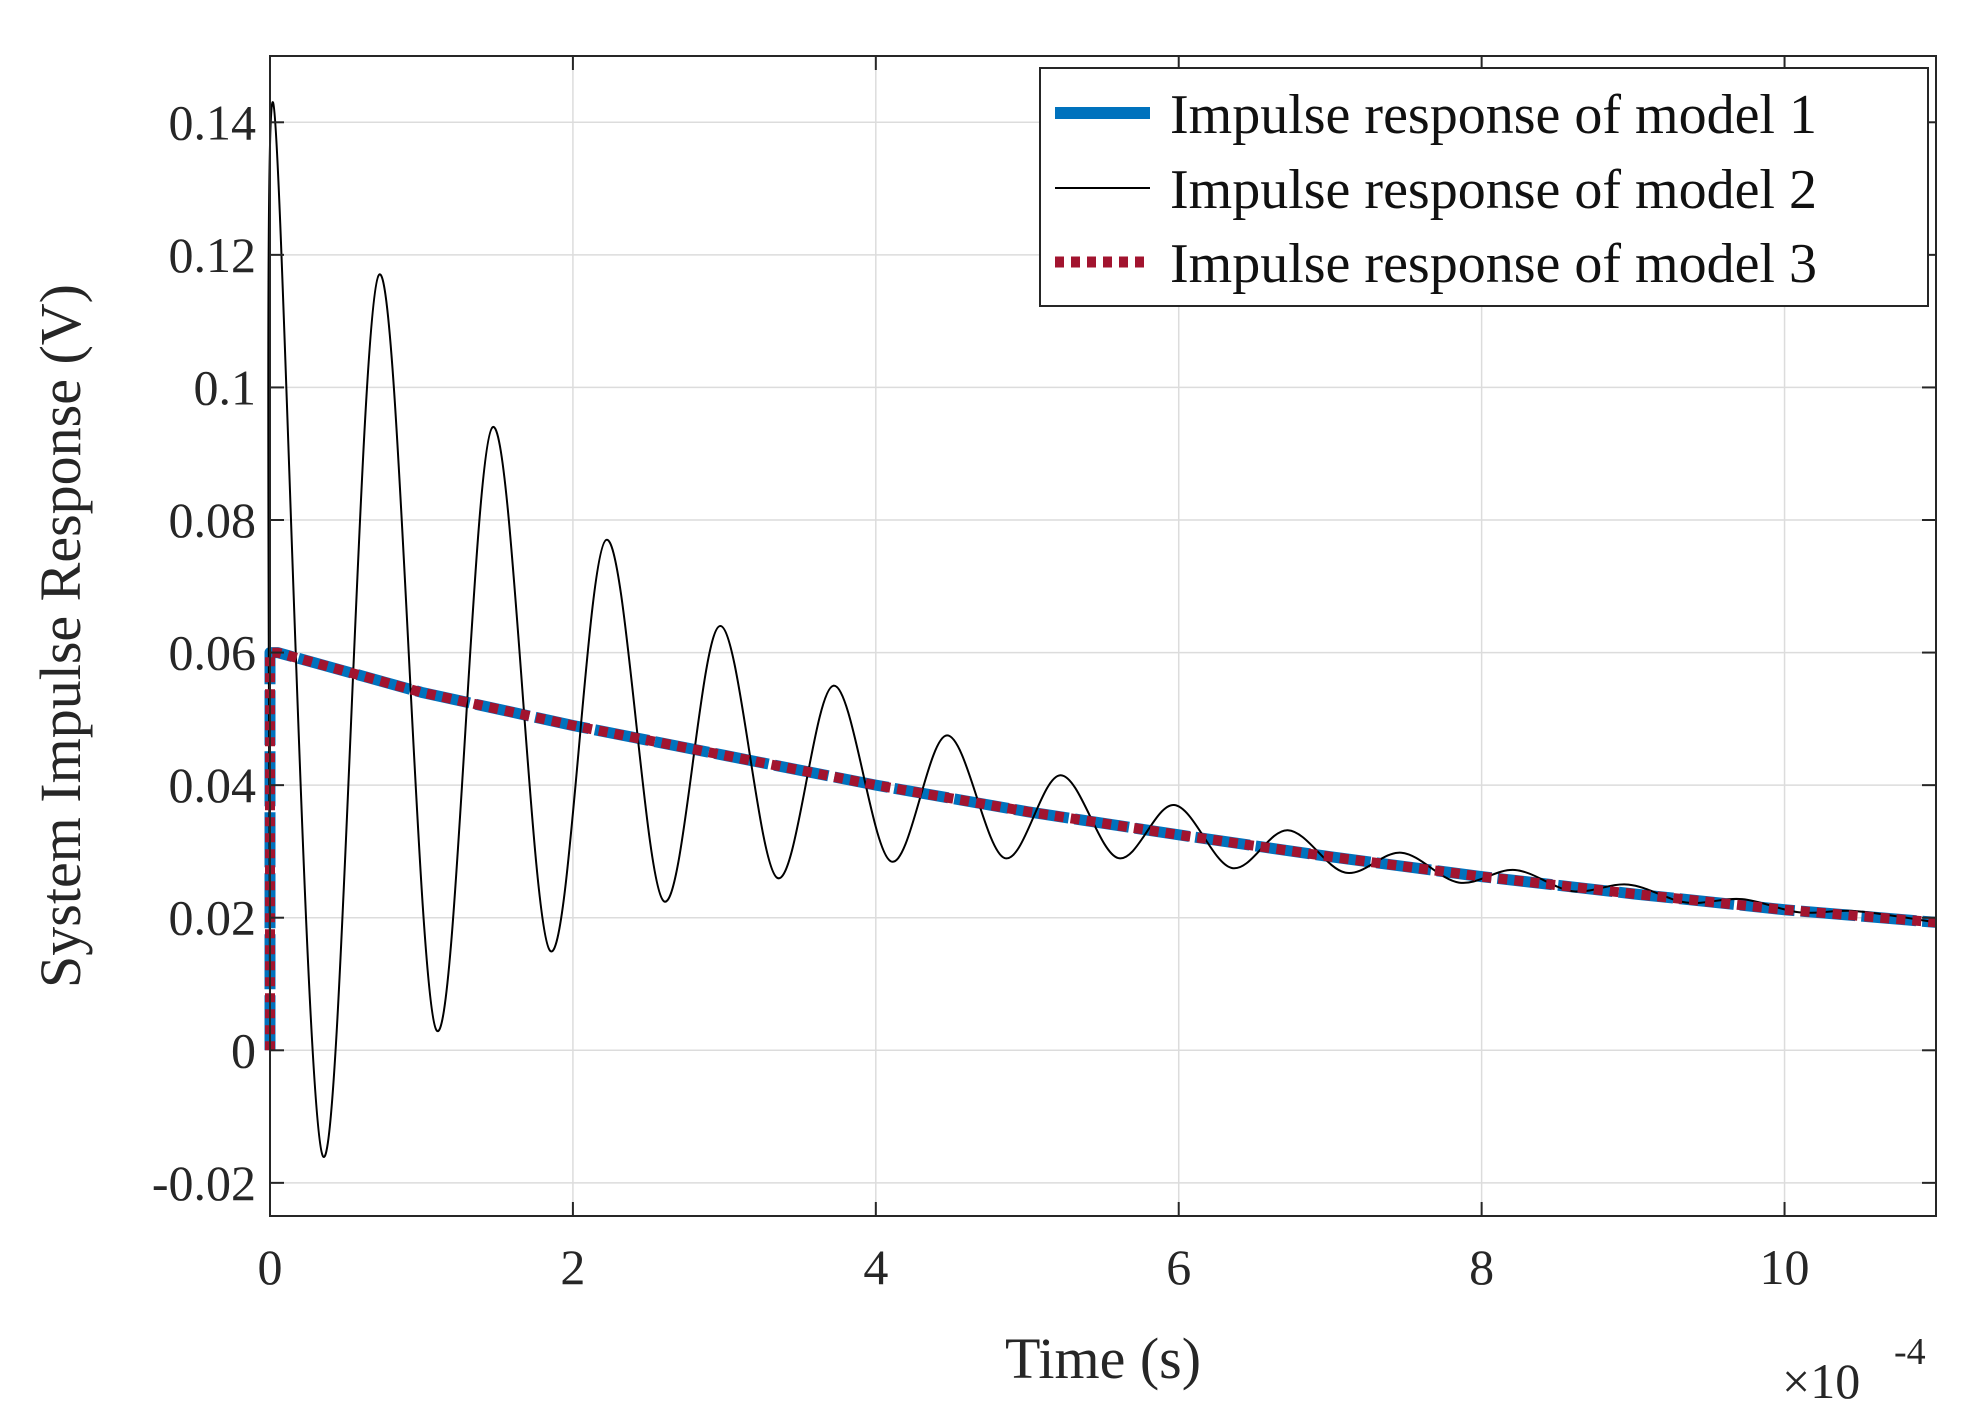 The image size is (1967, 1420). Describe the element at coordinates (1493, 115) in the screenshot. I see `legend-label-model-1: Impulse response of model 1` at that location.